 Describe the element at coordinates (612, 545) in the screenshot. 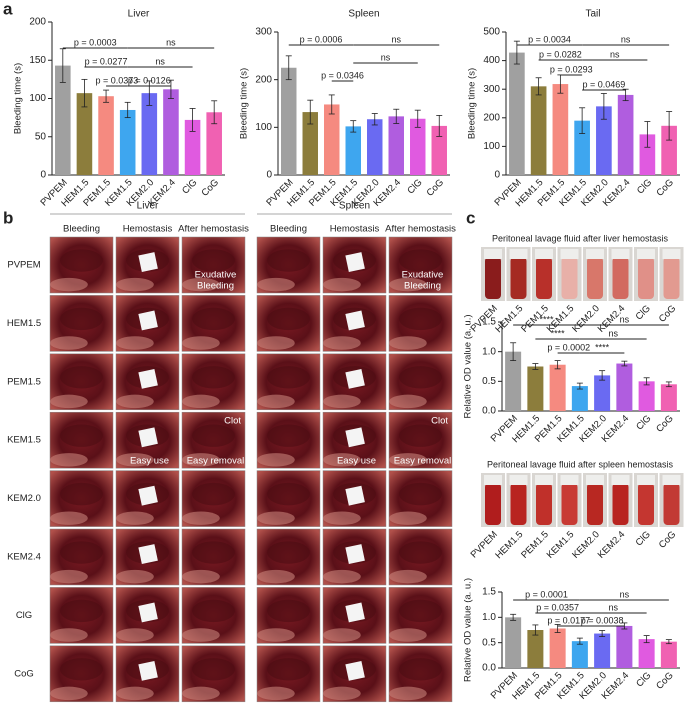

I see `tube-label: KEM2.4` at that location.